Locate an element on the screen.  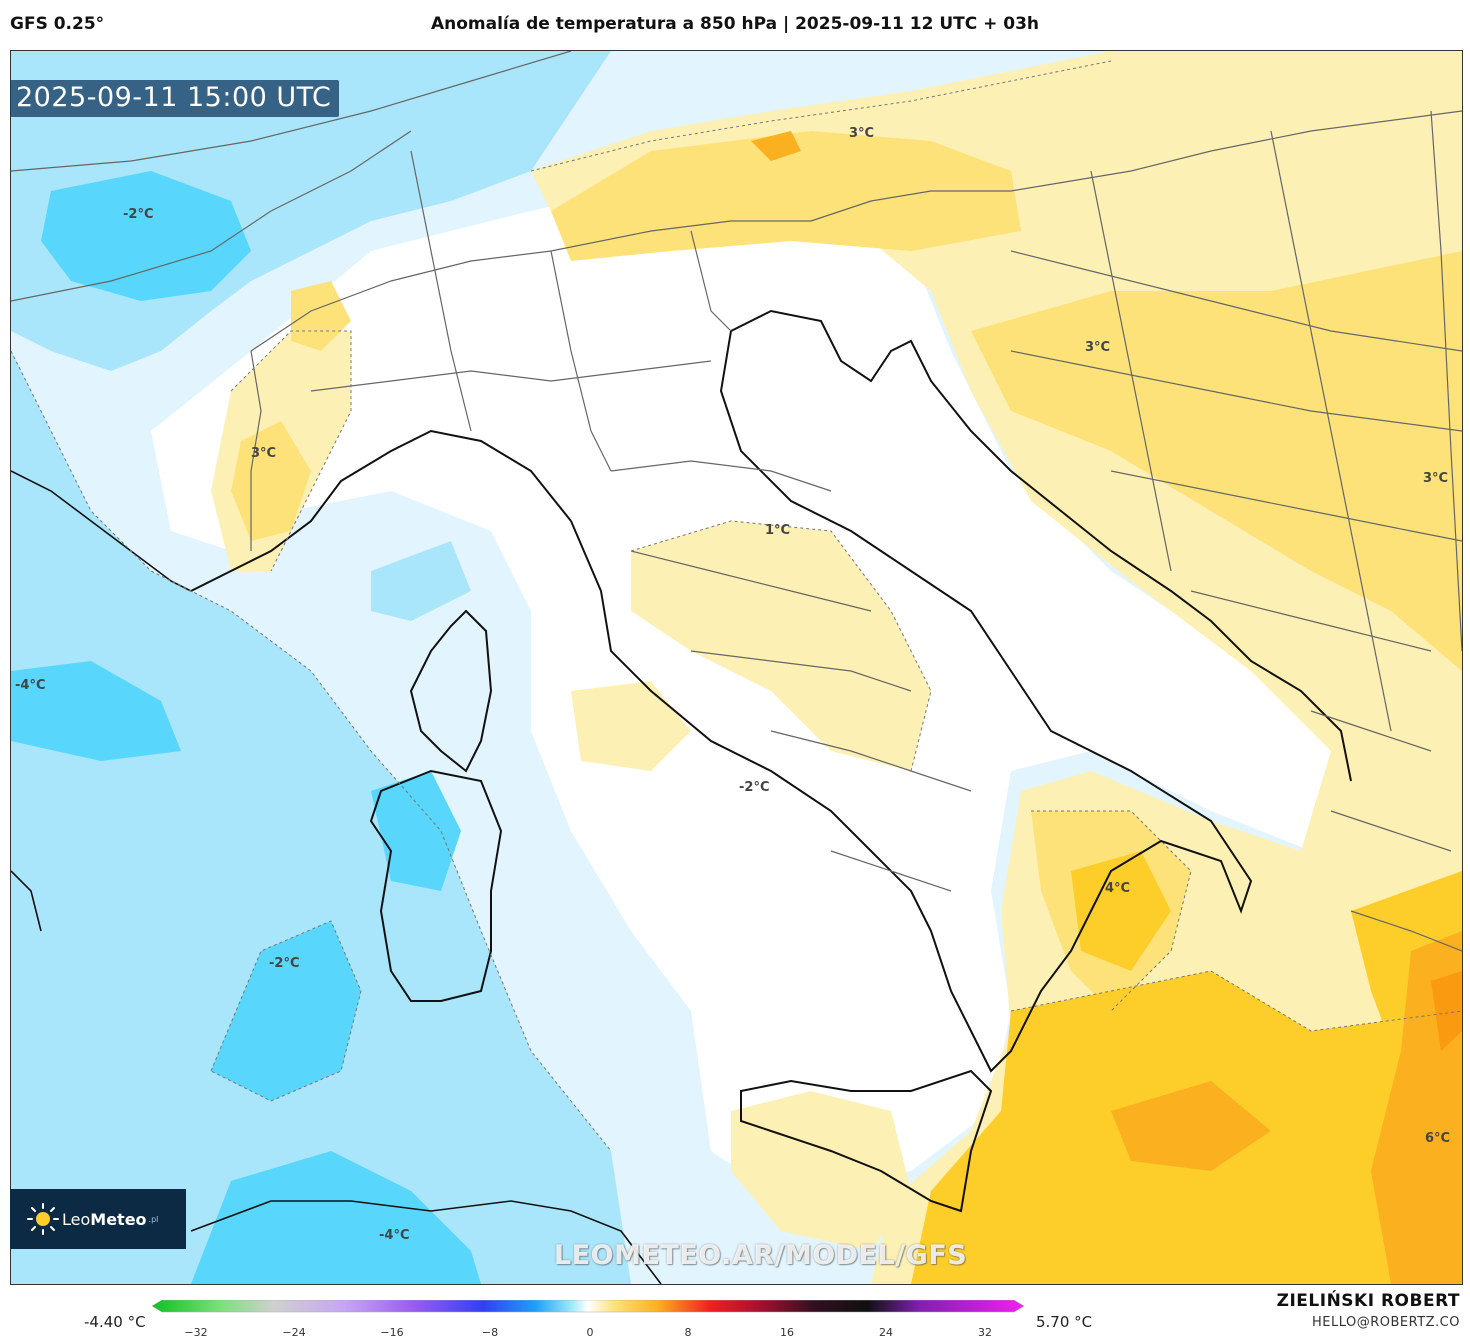
leometeo-logo: LeoMeteo .pl is located at coordinates (98, 1219).